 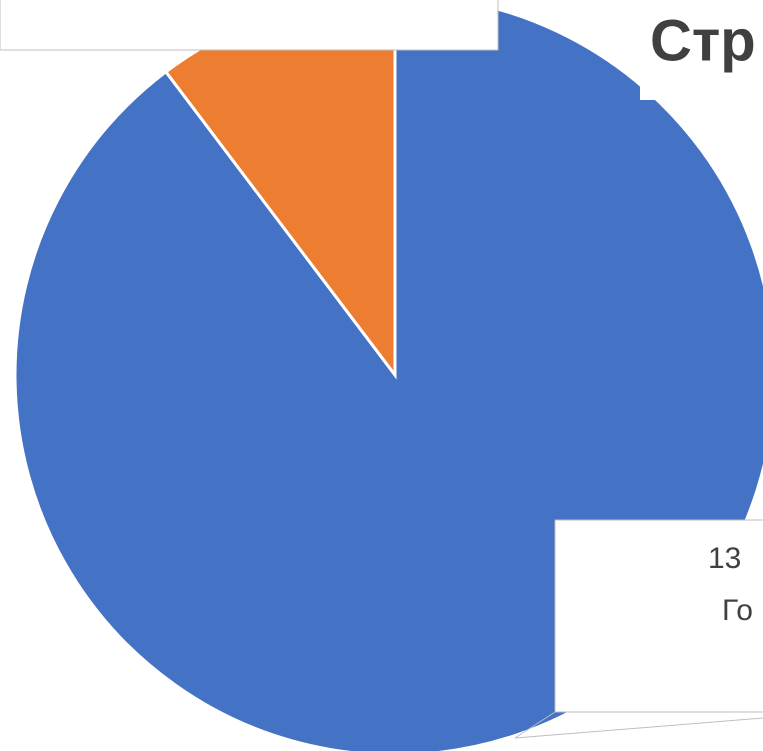 What do you see at coordinates (638, 725) in the screenshot?
I see `leader-line` at bounding box center [638, 725].